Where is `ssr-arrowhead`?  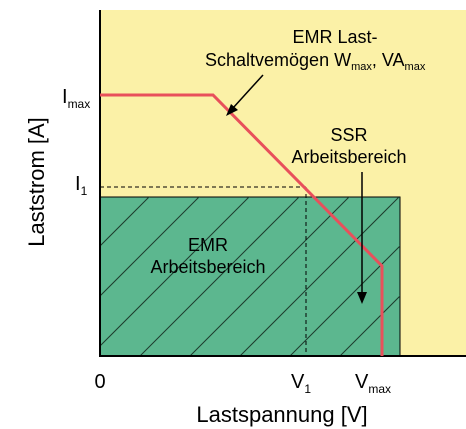 ssr-arrowhead is located at coordinates (362, 298).